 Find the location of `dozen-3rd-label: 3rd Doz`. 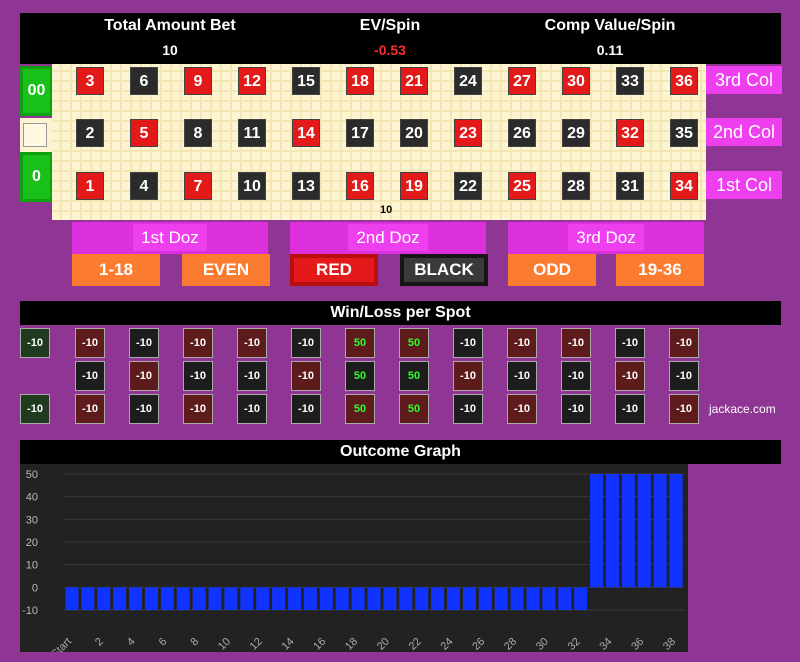

dozen-3rd-label: 3rd Doz is located at coordinates (606, 237).